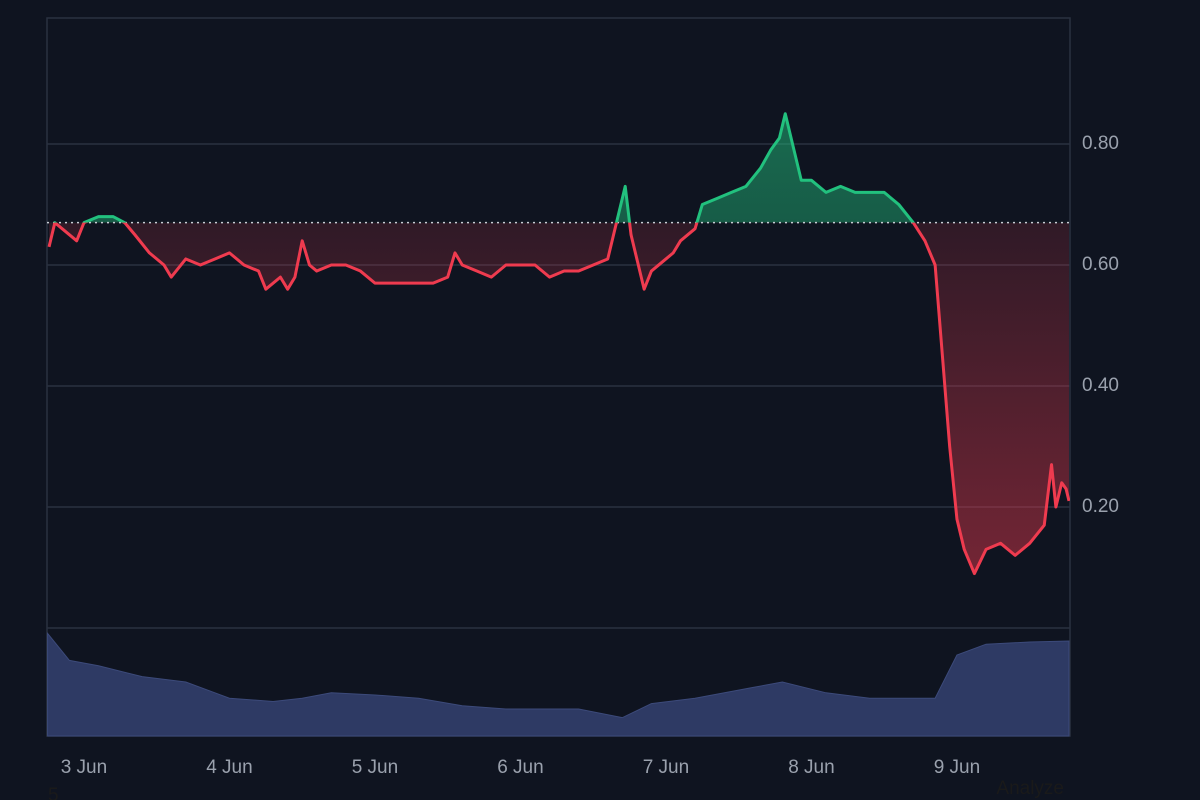  Describe the element at coordinates (53, 792) in the screenshot. I see `footer-left: 5` at that location.